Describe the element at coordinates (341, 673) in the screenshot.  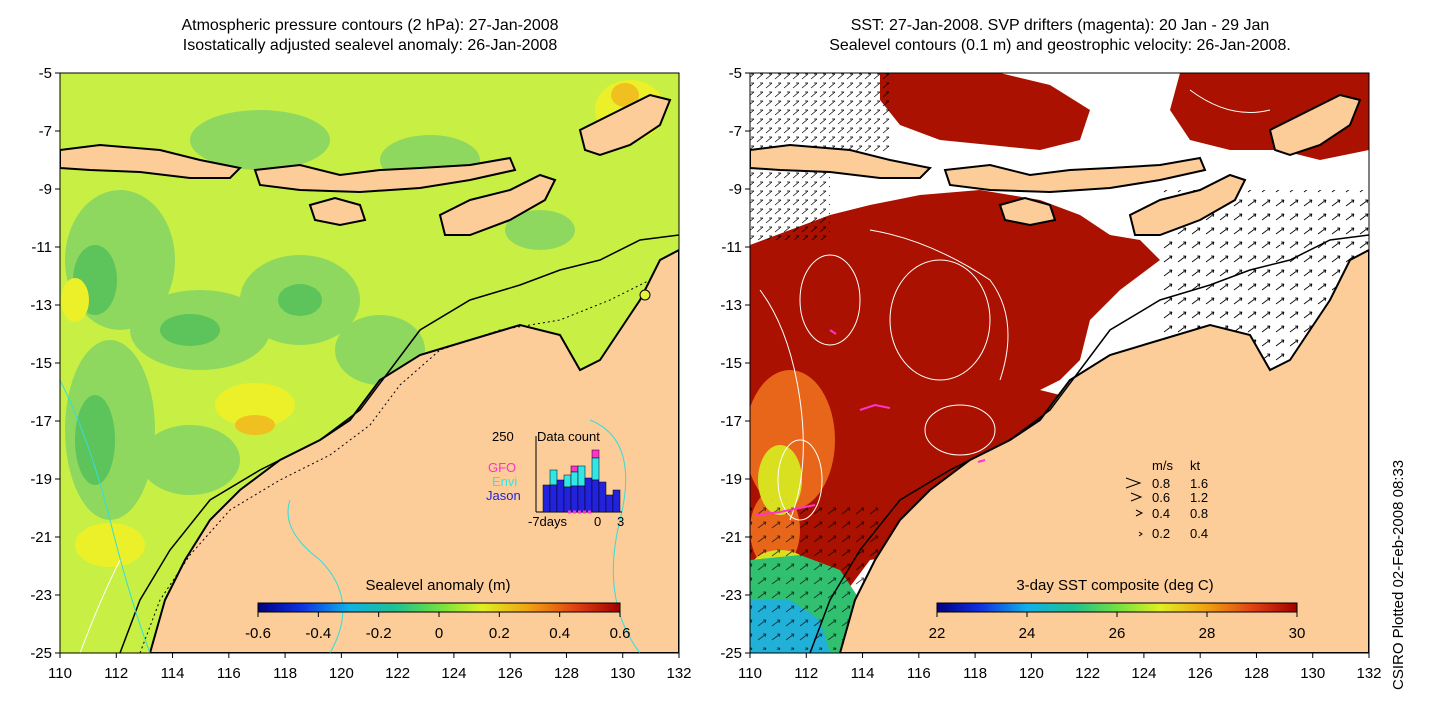
I see `left-lon-label: 120` at that location.